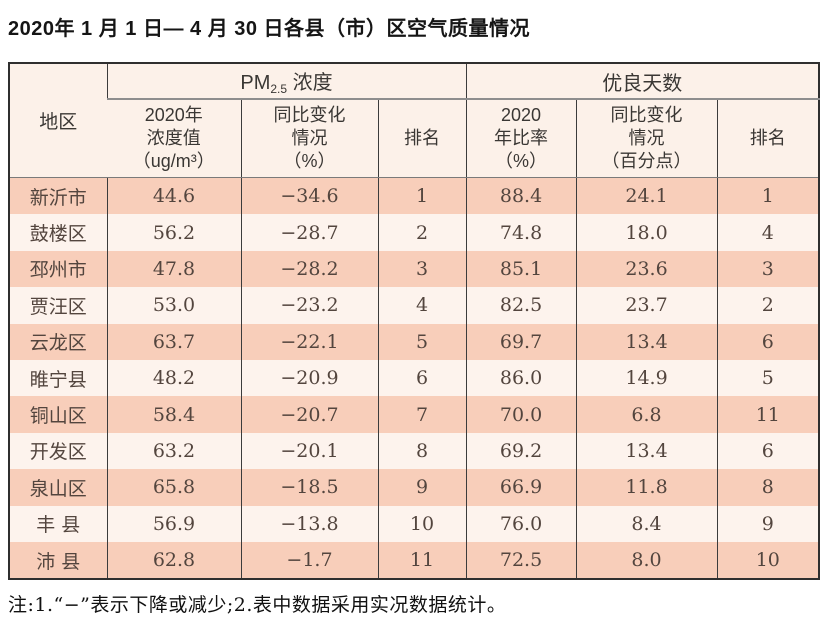 The height and width of the screenshot is (620, 825). Describe the element at coordinates (768, 523) in the screenshot. I see `cell-good-rank: 9` at that location.